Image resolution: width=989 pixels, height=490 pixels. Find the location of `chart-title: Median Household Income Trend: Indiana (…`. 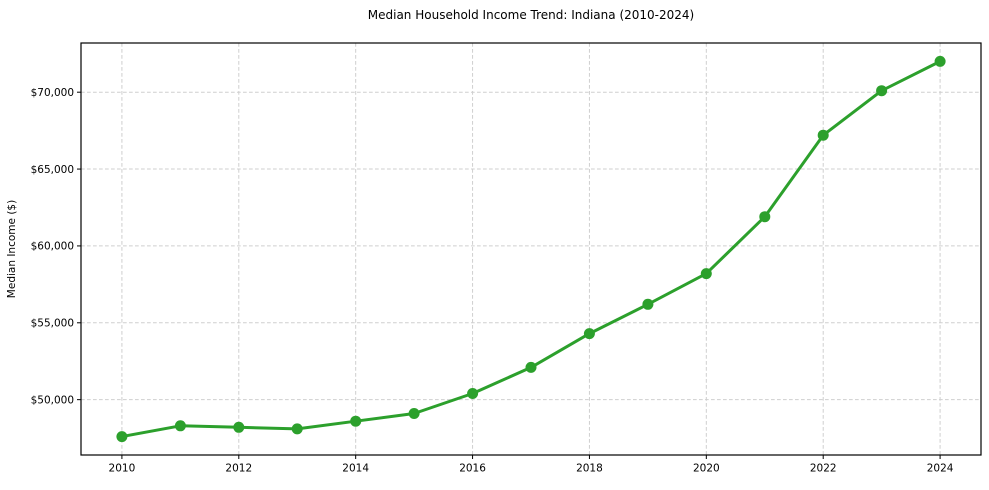

chart-title: Median Household Income Trend: Indiana (… is located at coordinates (531, 15).